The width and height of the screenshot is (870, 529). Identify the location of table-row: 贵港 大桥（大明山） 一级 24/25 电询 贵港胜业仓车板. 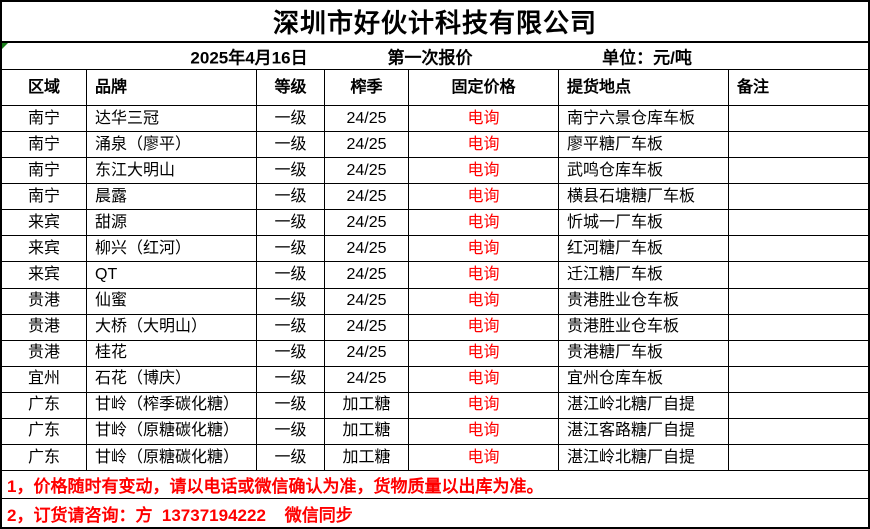
(435, 327).